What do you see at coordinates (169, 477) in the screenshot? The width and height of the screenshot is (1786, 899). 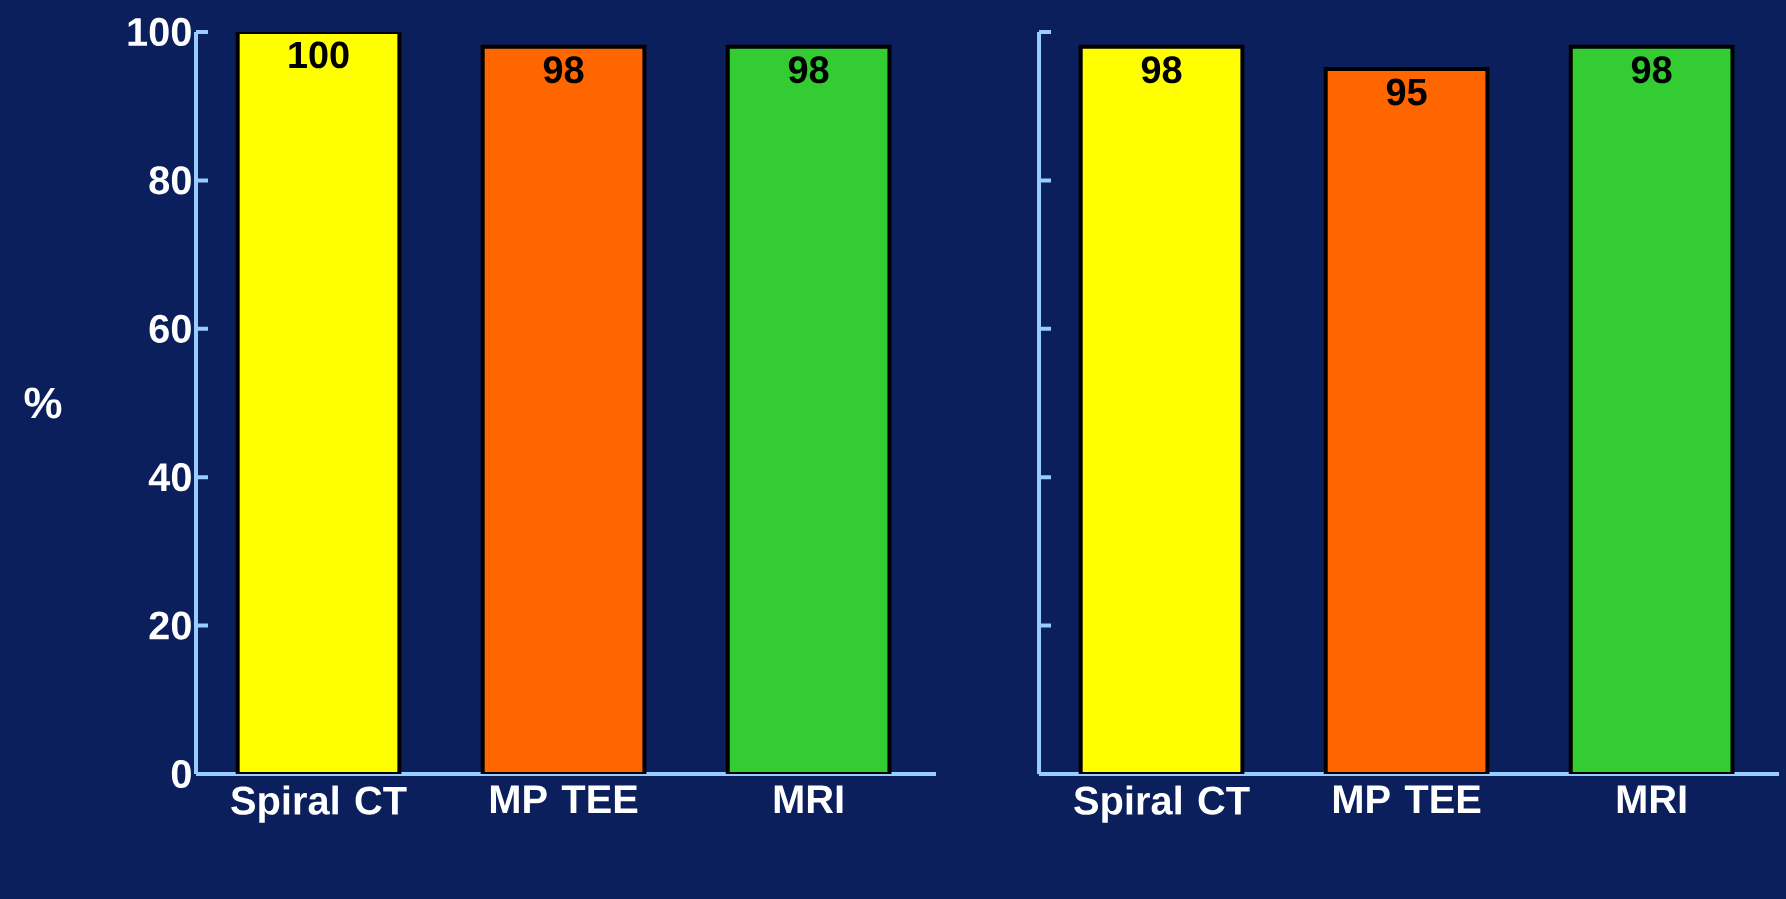 I see `y-tick-label: 40` at bounding box center [169, 477].